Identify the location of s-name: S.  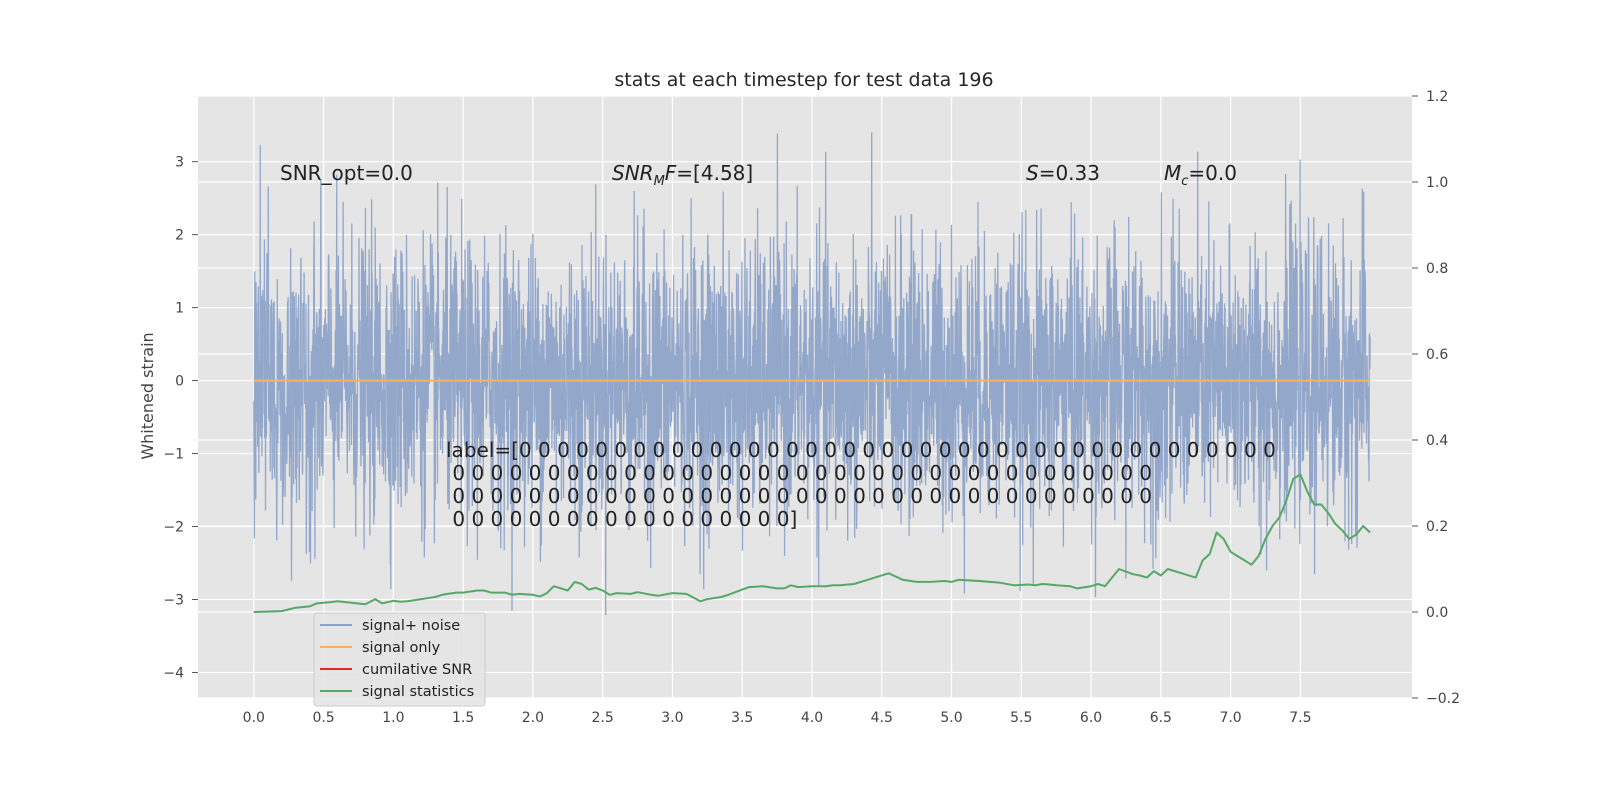
(1032, 173).